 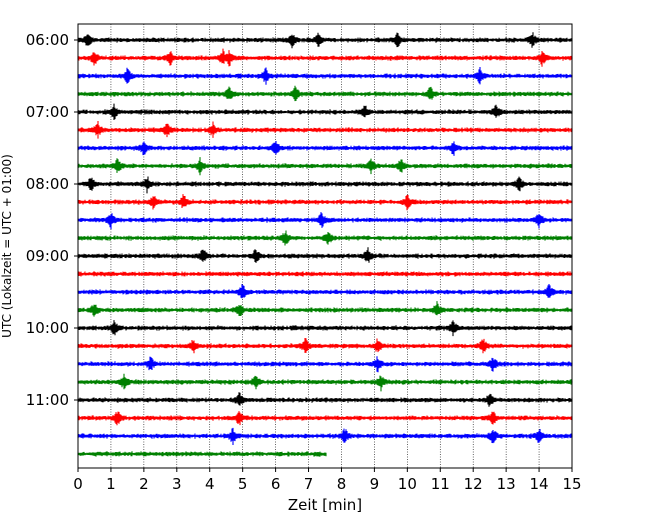 What do you see at coordinates (375, 484) in the screenshot?
I see `x-tick-label: 9` at bounding box center [375, 484].